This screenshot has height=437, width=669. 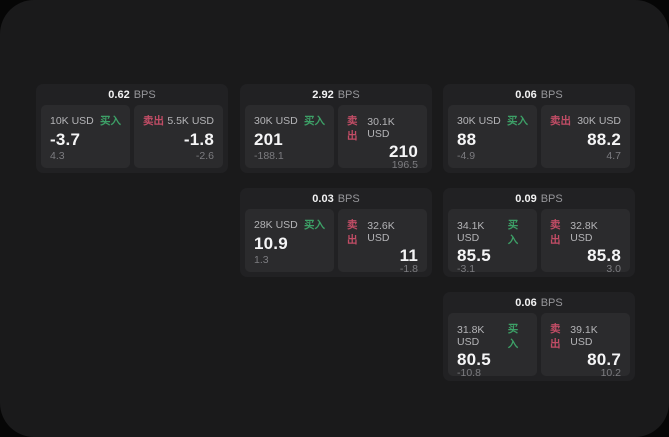 What do you see at coordinates (610, 373) in the screenshot?
I see `sell-sub-value: 10.2` at bounding box center [610, 373].